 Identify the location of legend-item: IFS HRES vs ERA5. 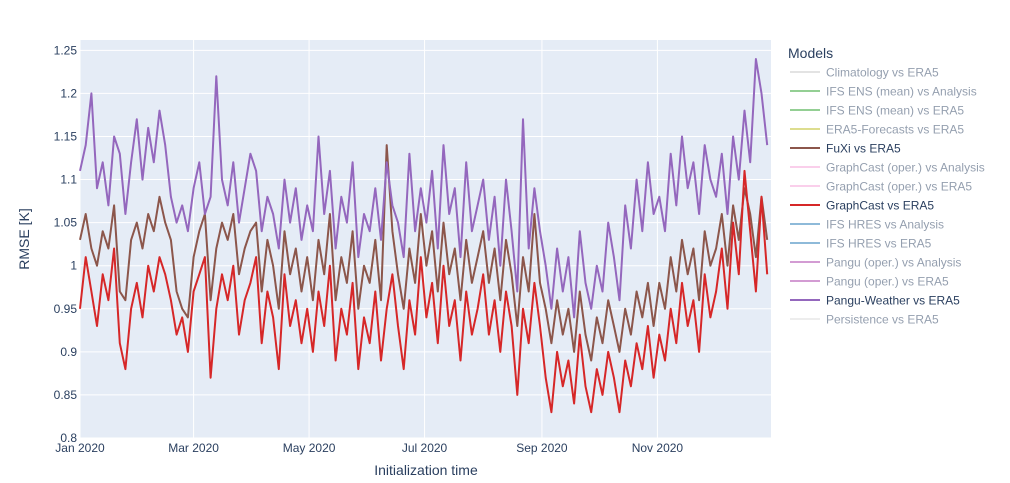
(861, 244).